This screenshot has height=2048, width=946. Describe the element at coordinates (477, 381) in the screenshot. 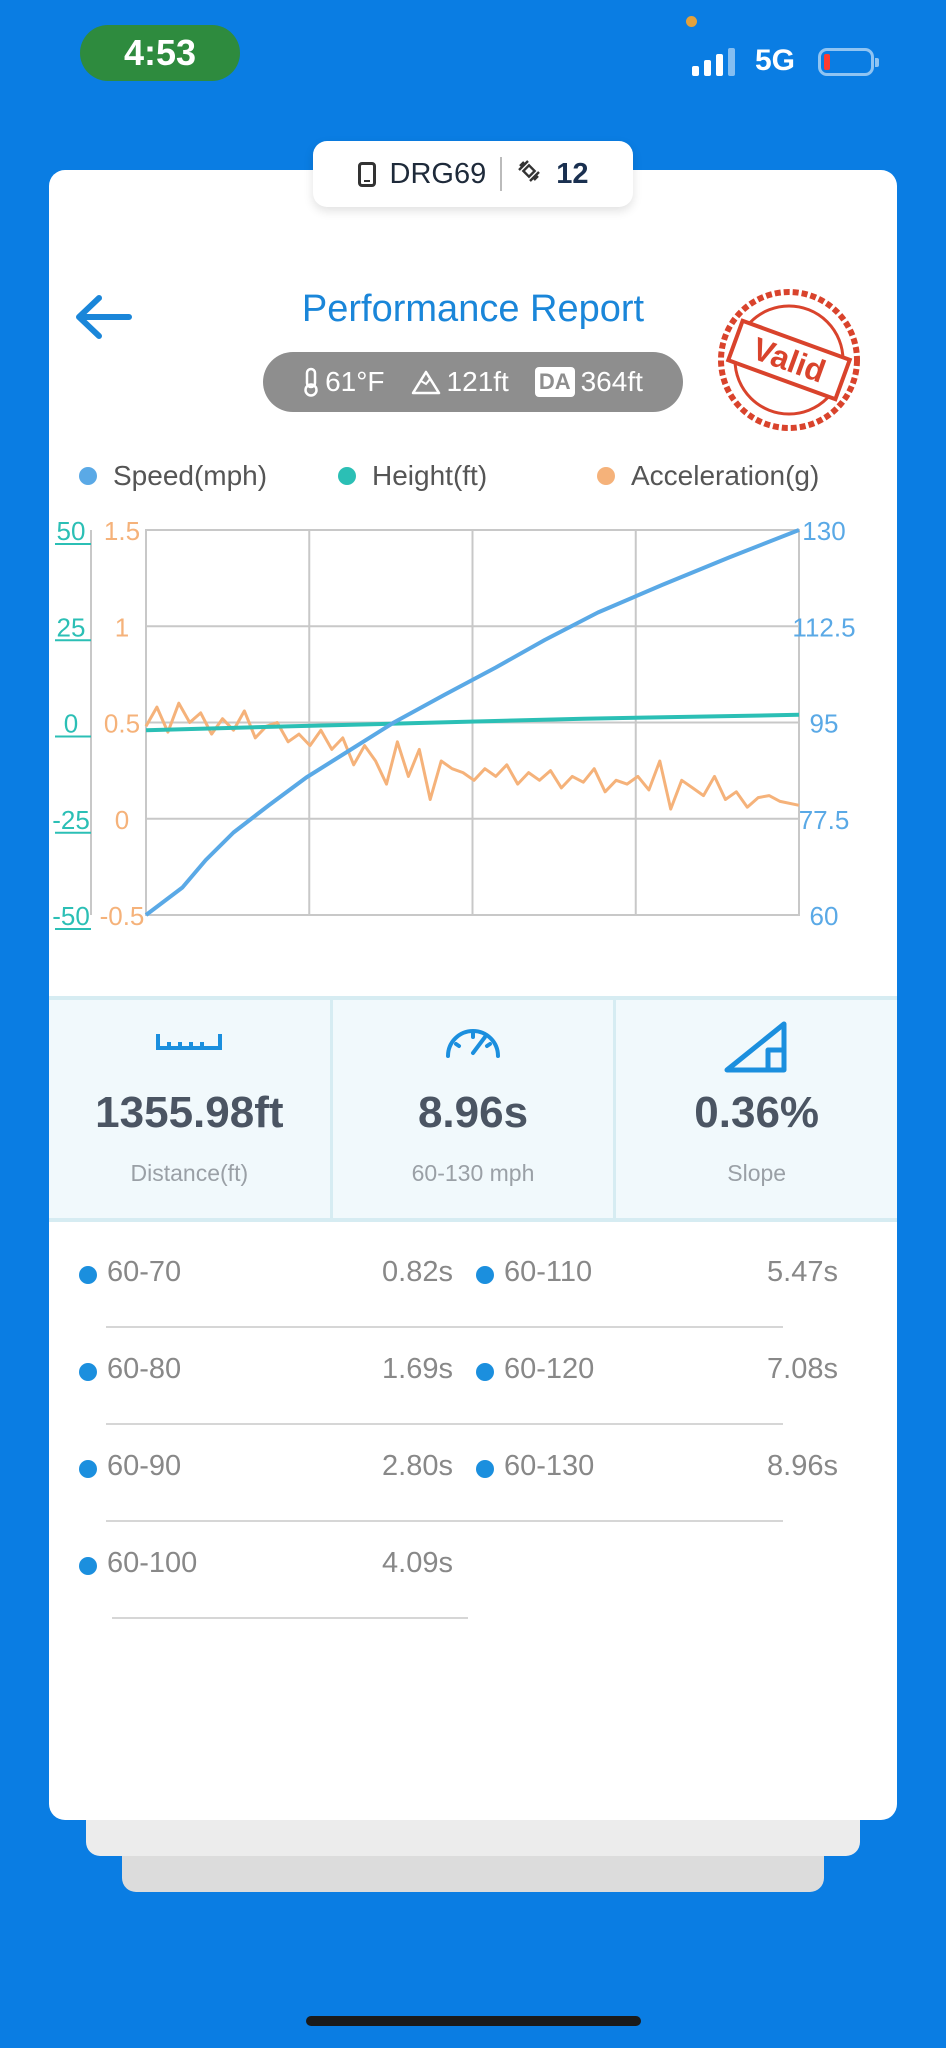

I see `altitude-value: 121ft` at that location.